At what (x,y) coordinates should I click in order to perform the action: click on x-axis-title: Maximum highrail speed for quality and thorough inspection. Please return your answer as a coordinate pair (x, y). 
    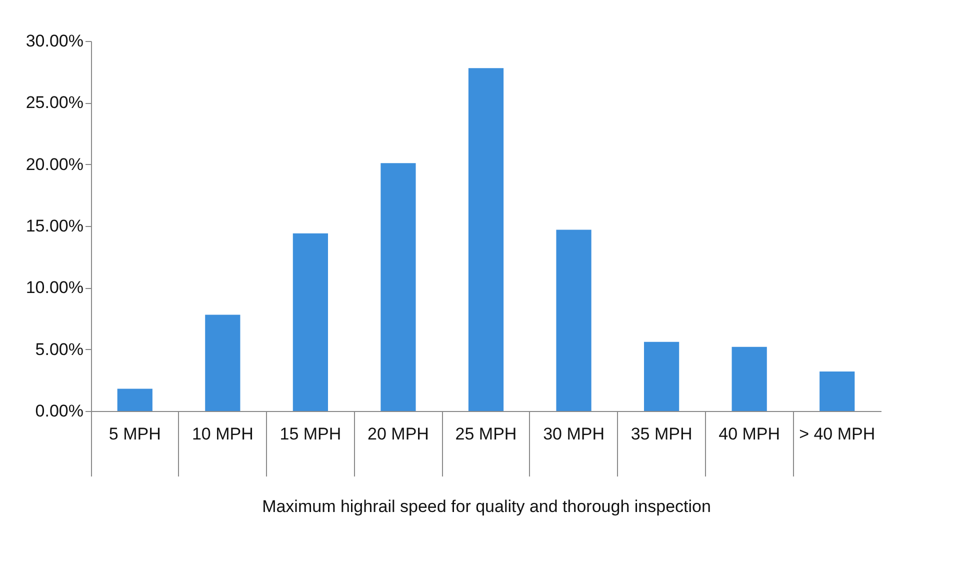
    Looking at the image, I should click on (486, 506).